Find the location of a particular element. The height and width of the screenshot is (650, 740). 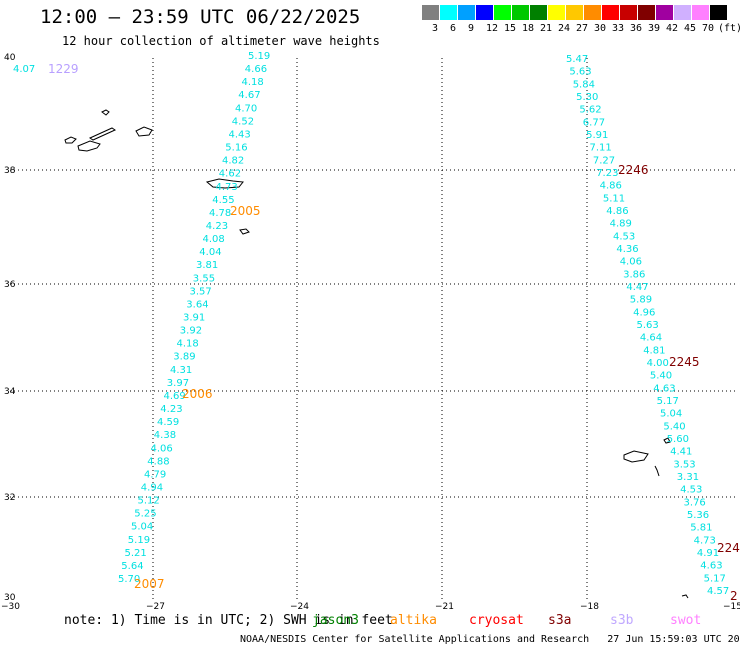

wave-height-label: 5.17 is located at coordinates (668, 401).